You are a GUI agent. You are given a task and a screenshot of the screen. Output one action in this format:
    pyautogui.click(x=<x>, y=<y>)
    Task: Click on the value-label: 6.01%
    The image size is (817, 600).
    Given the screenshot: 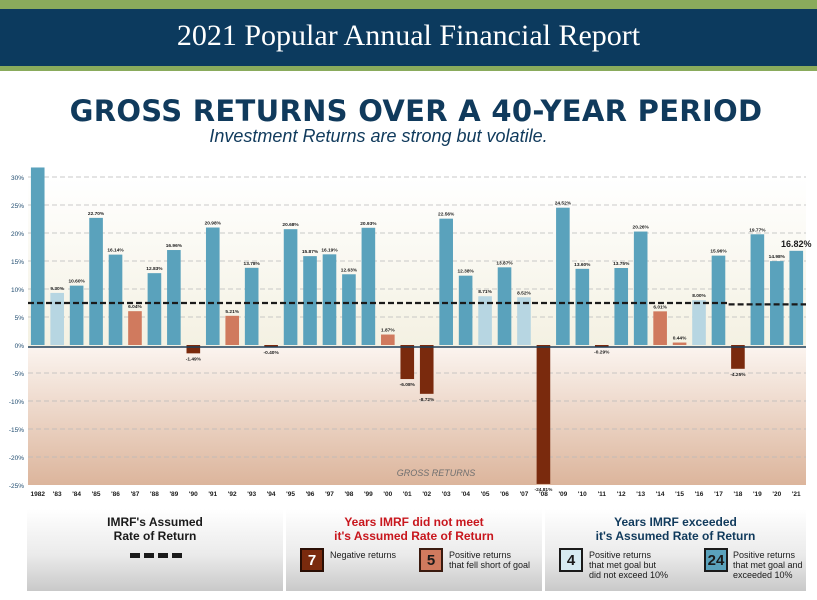 What is the action you would take?
    pyautogui.click(x=660, y=307)
    